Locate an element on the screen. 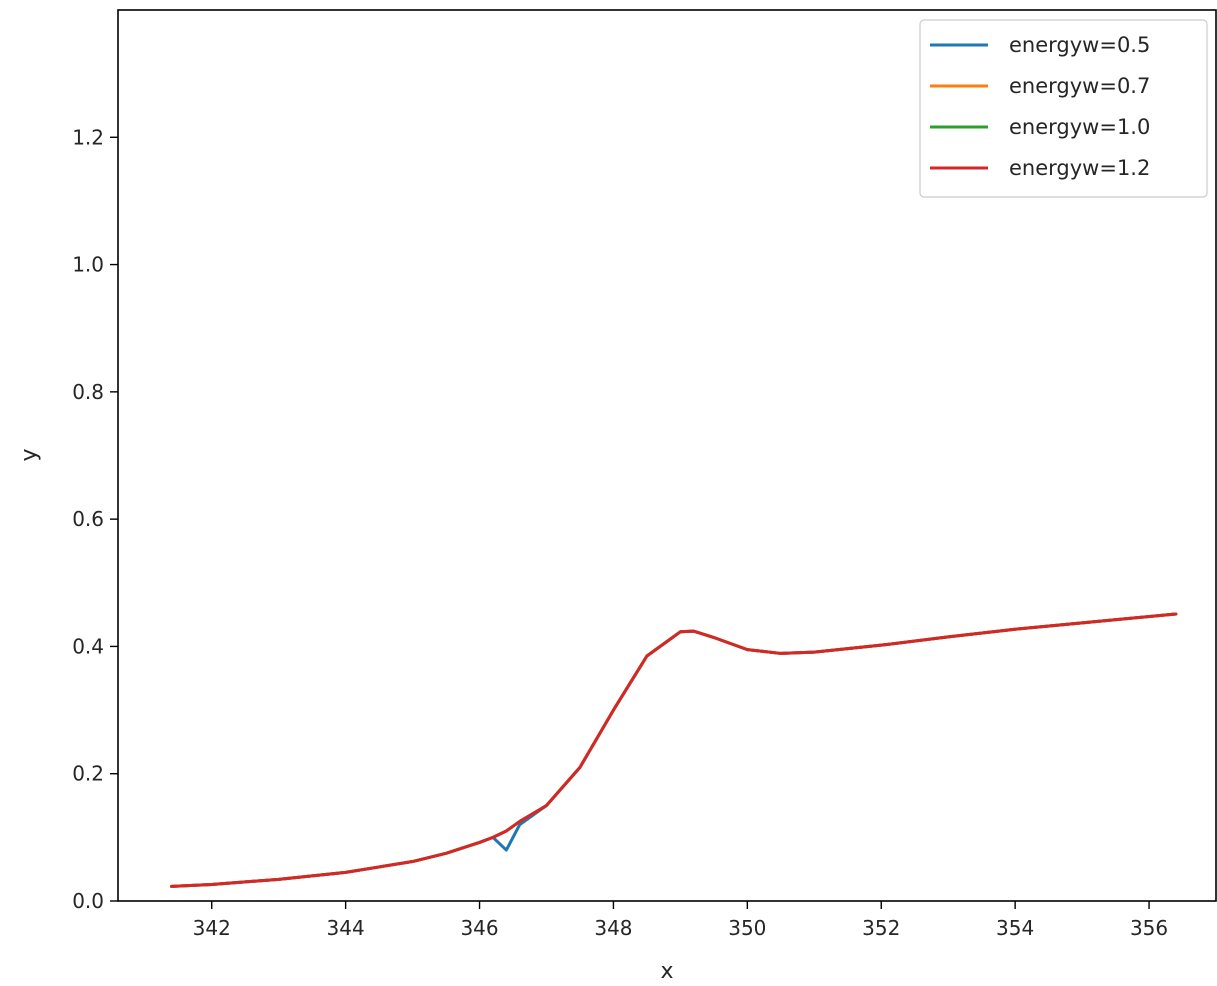  legend-label-4: energyw=1.2 is located at coordinates (1079, 168).